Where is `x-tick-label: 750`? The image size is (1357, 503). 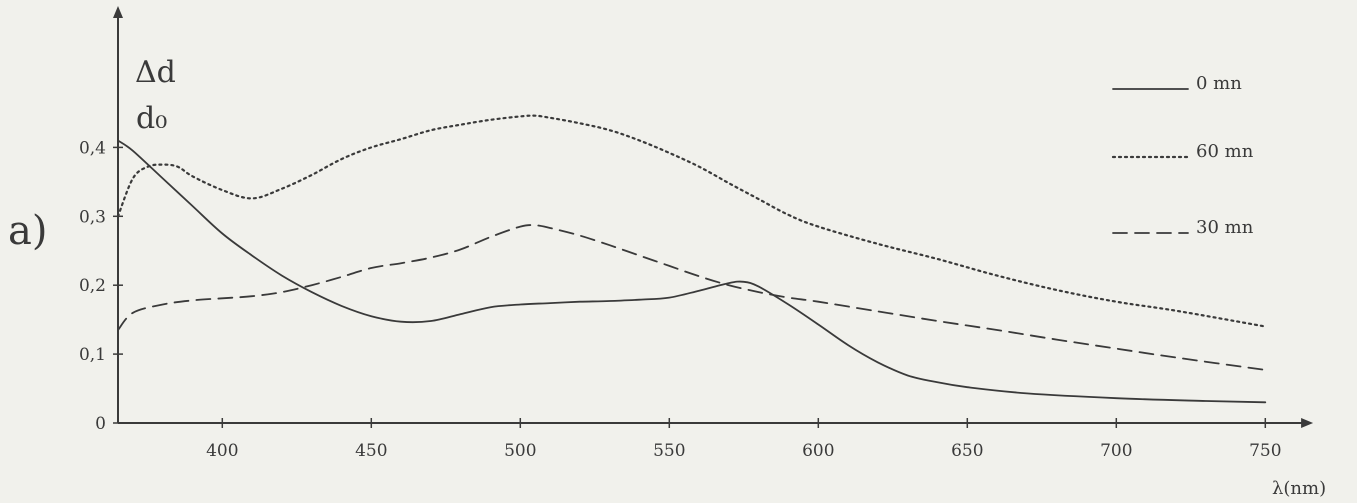 x-tick-label: 750 is located at coordinates (1265, 451).